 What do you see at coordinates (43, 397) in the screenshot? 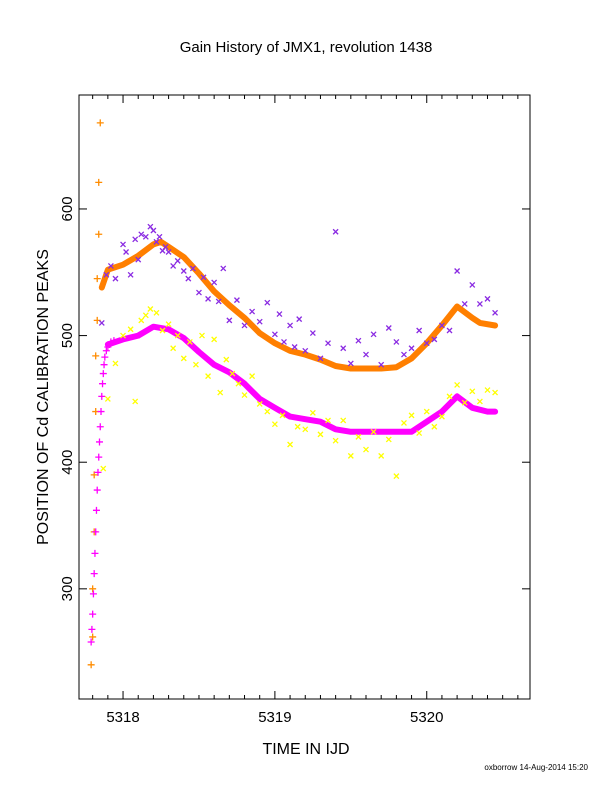
I see `y-axis-label: POSITION OF Cd CALIBRATION PEAKS` at bounding box center [43, 397].